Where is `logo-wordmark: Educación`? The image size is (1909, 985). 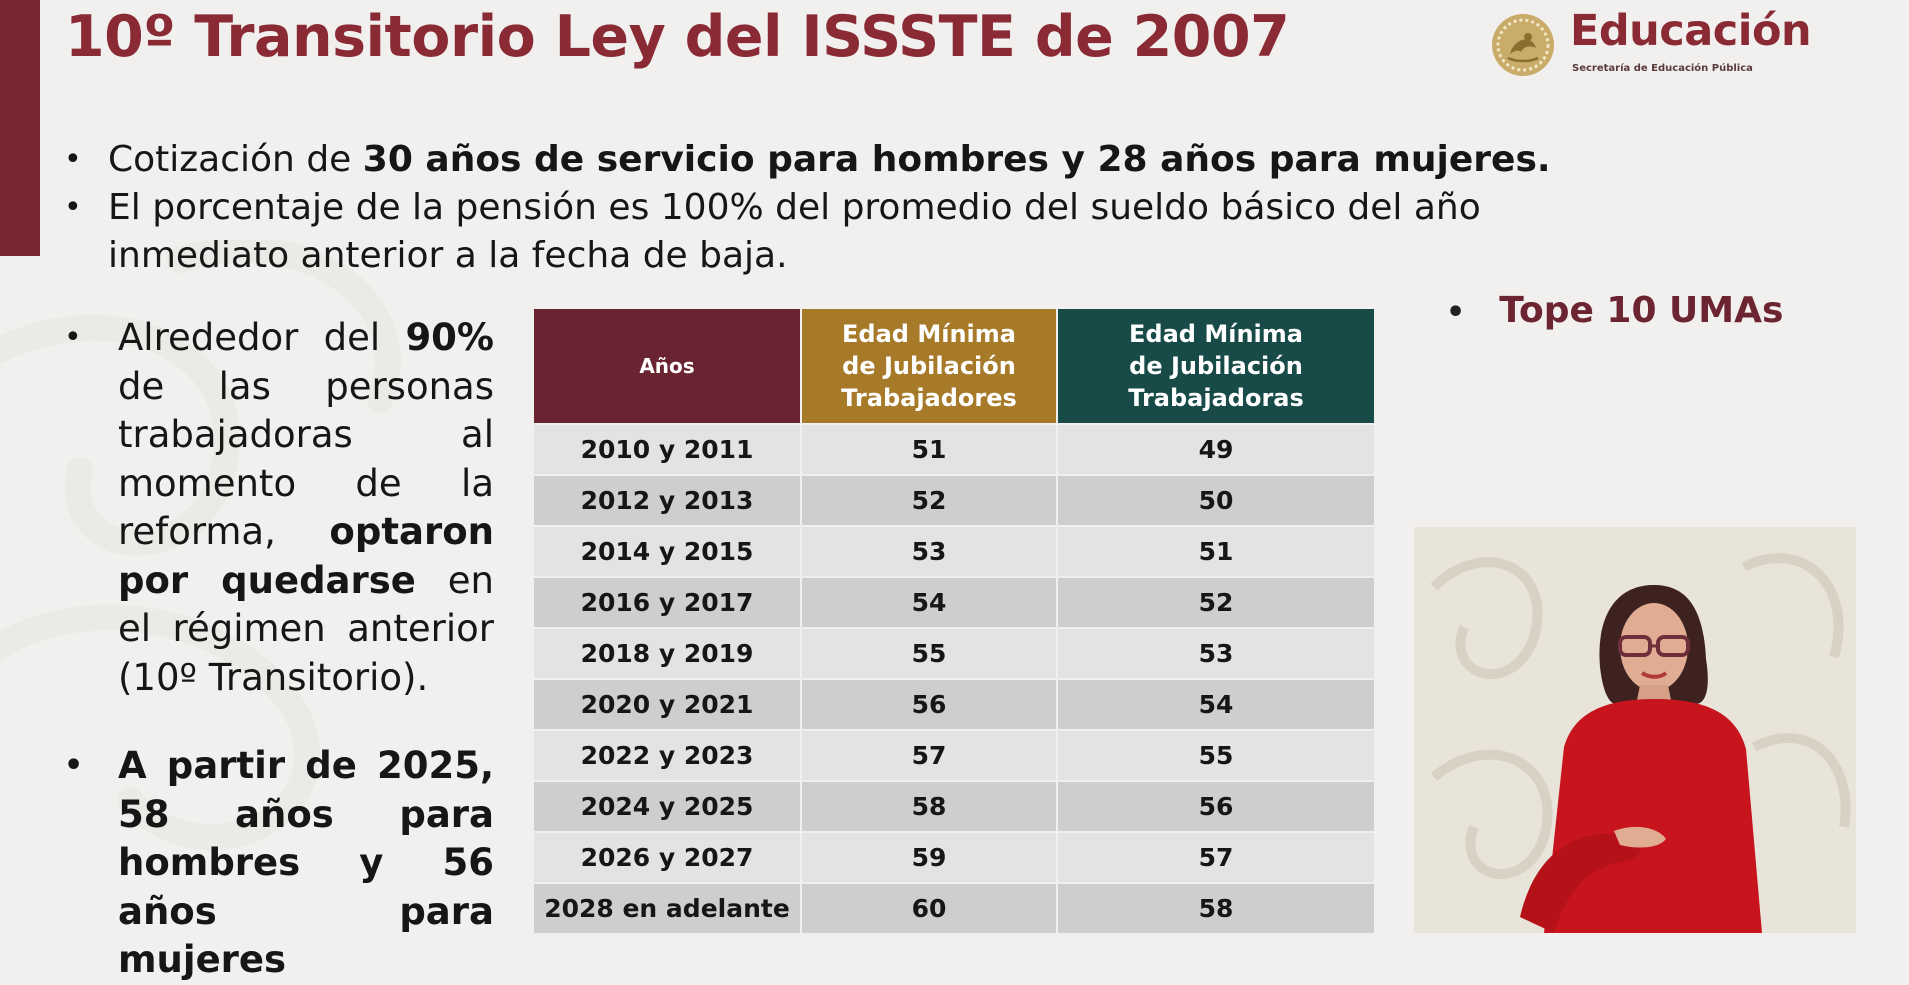
logo-wordmark: Educación is located at coordinates (1691, 31).